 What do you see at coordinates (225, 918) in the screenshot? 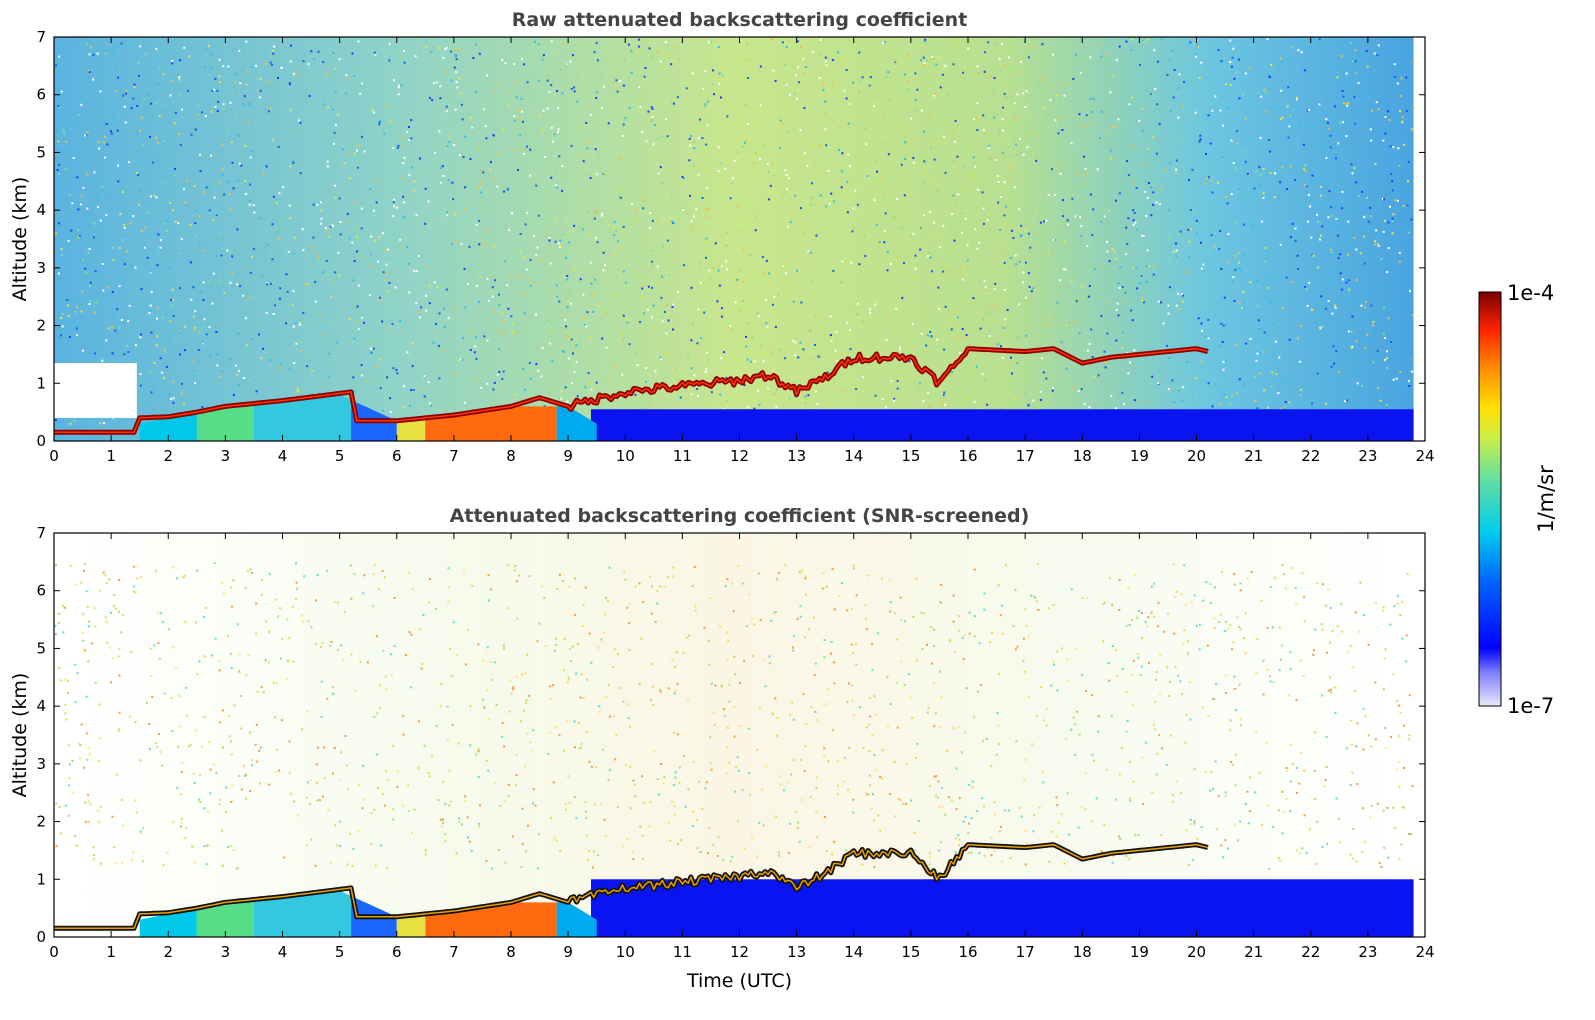
I see `aerosol-layer` at bounding box center [225, 918].